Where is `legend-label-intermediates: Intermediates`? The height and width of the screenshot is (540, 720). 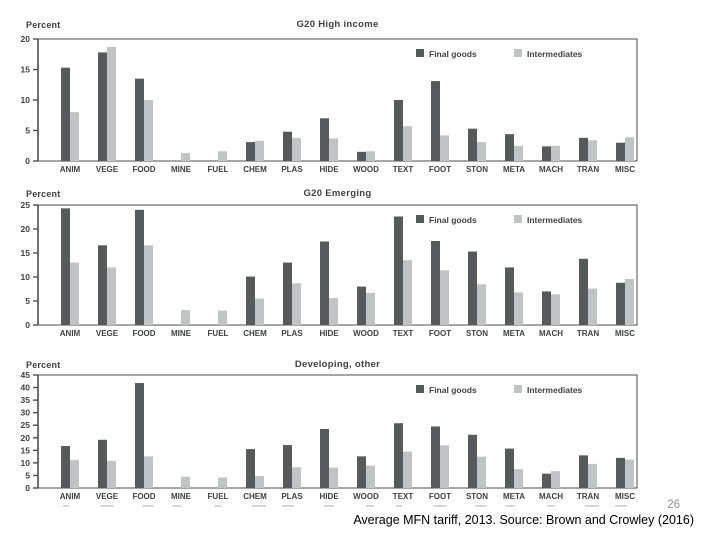
legend-label-intermediates: Intermediates is located at coordinates (555, 390).